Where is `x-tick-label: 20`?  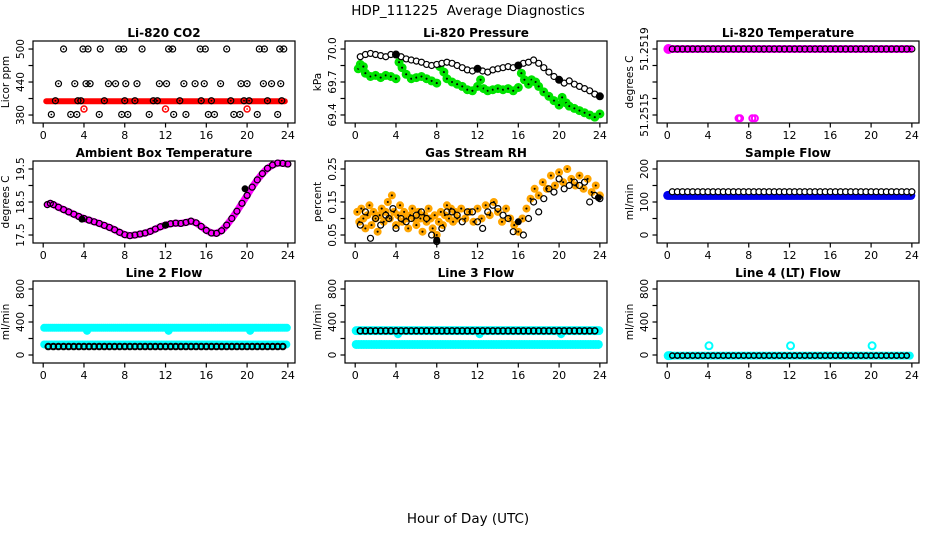
x-tick-label: 20 is located at coordinates (871, 375).